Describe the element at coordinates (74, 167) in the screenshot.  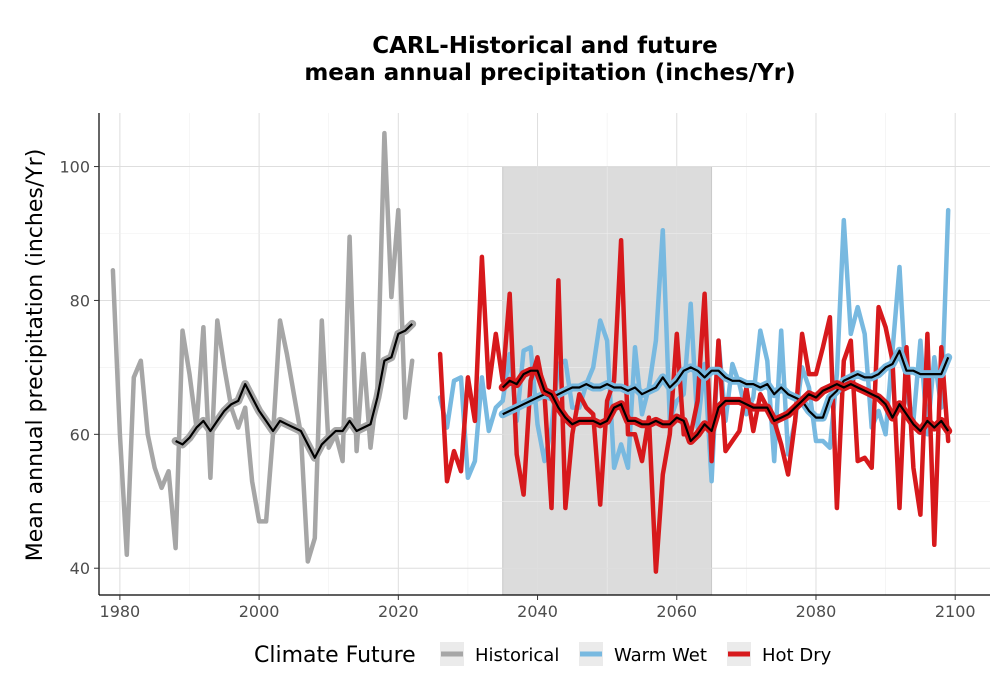
I see `y-tick-label: 100` at that location.